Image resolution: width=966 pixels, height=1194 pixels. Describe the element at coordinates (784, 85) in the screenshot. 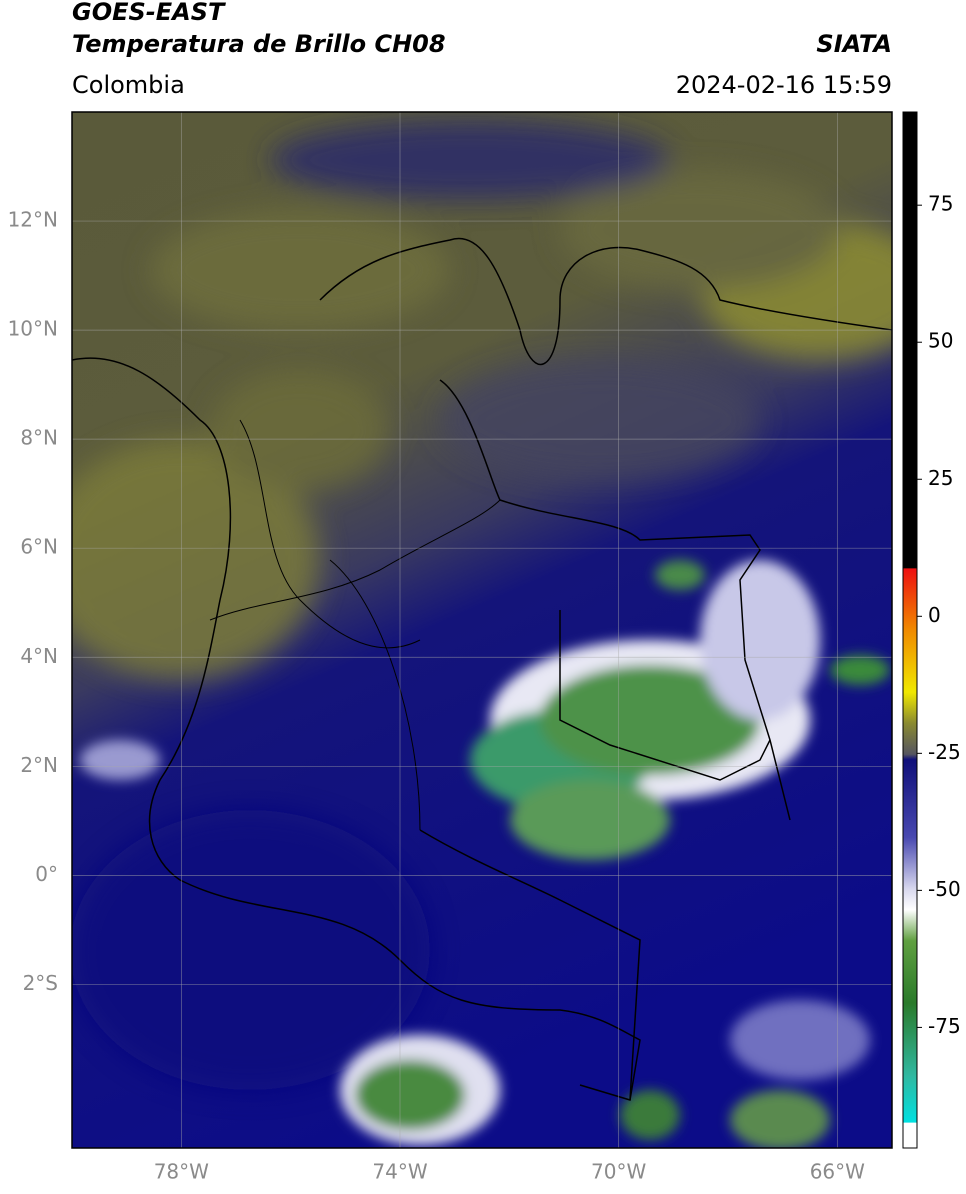

I see `datetime: 2024-02-16 15:59` at that location.